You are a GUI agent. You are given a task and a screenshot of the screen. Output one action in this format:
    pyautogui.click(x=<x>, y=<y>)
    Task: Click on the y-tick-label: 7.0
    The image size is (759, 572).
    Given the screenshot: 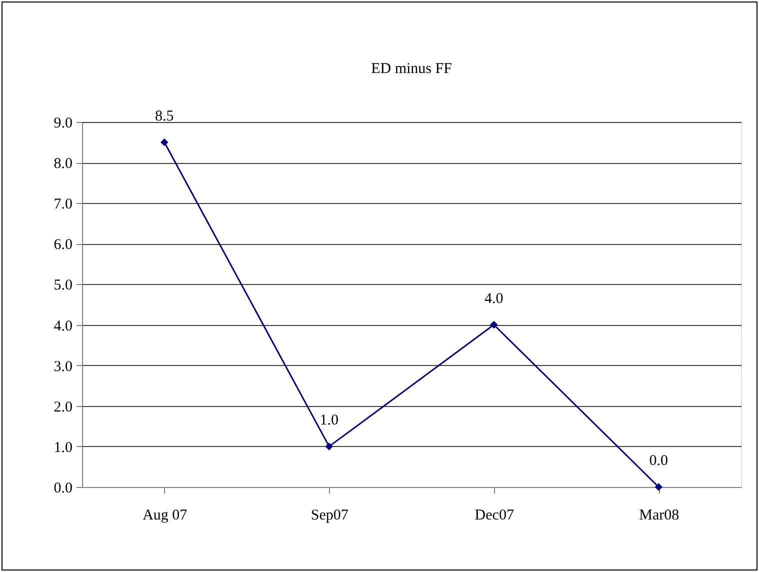 What is the action you would take?
    pyautogui.click(x=63, y=204)
    